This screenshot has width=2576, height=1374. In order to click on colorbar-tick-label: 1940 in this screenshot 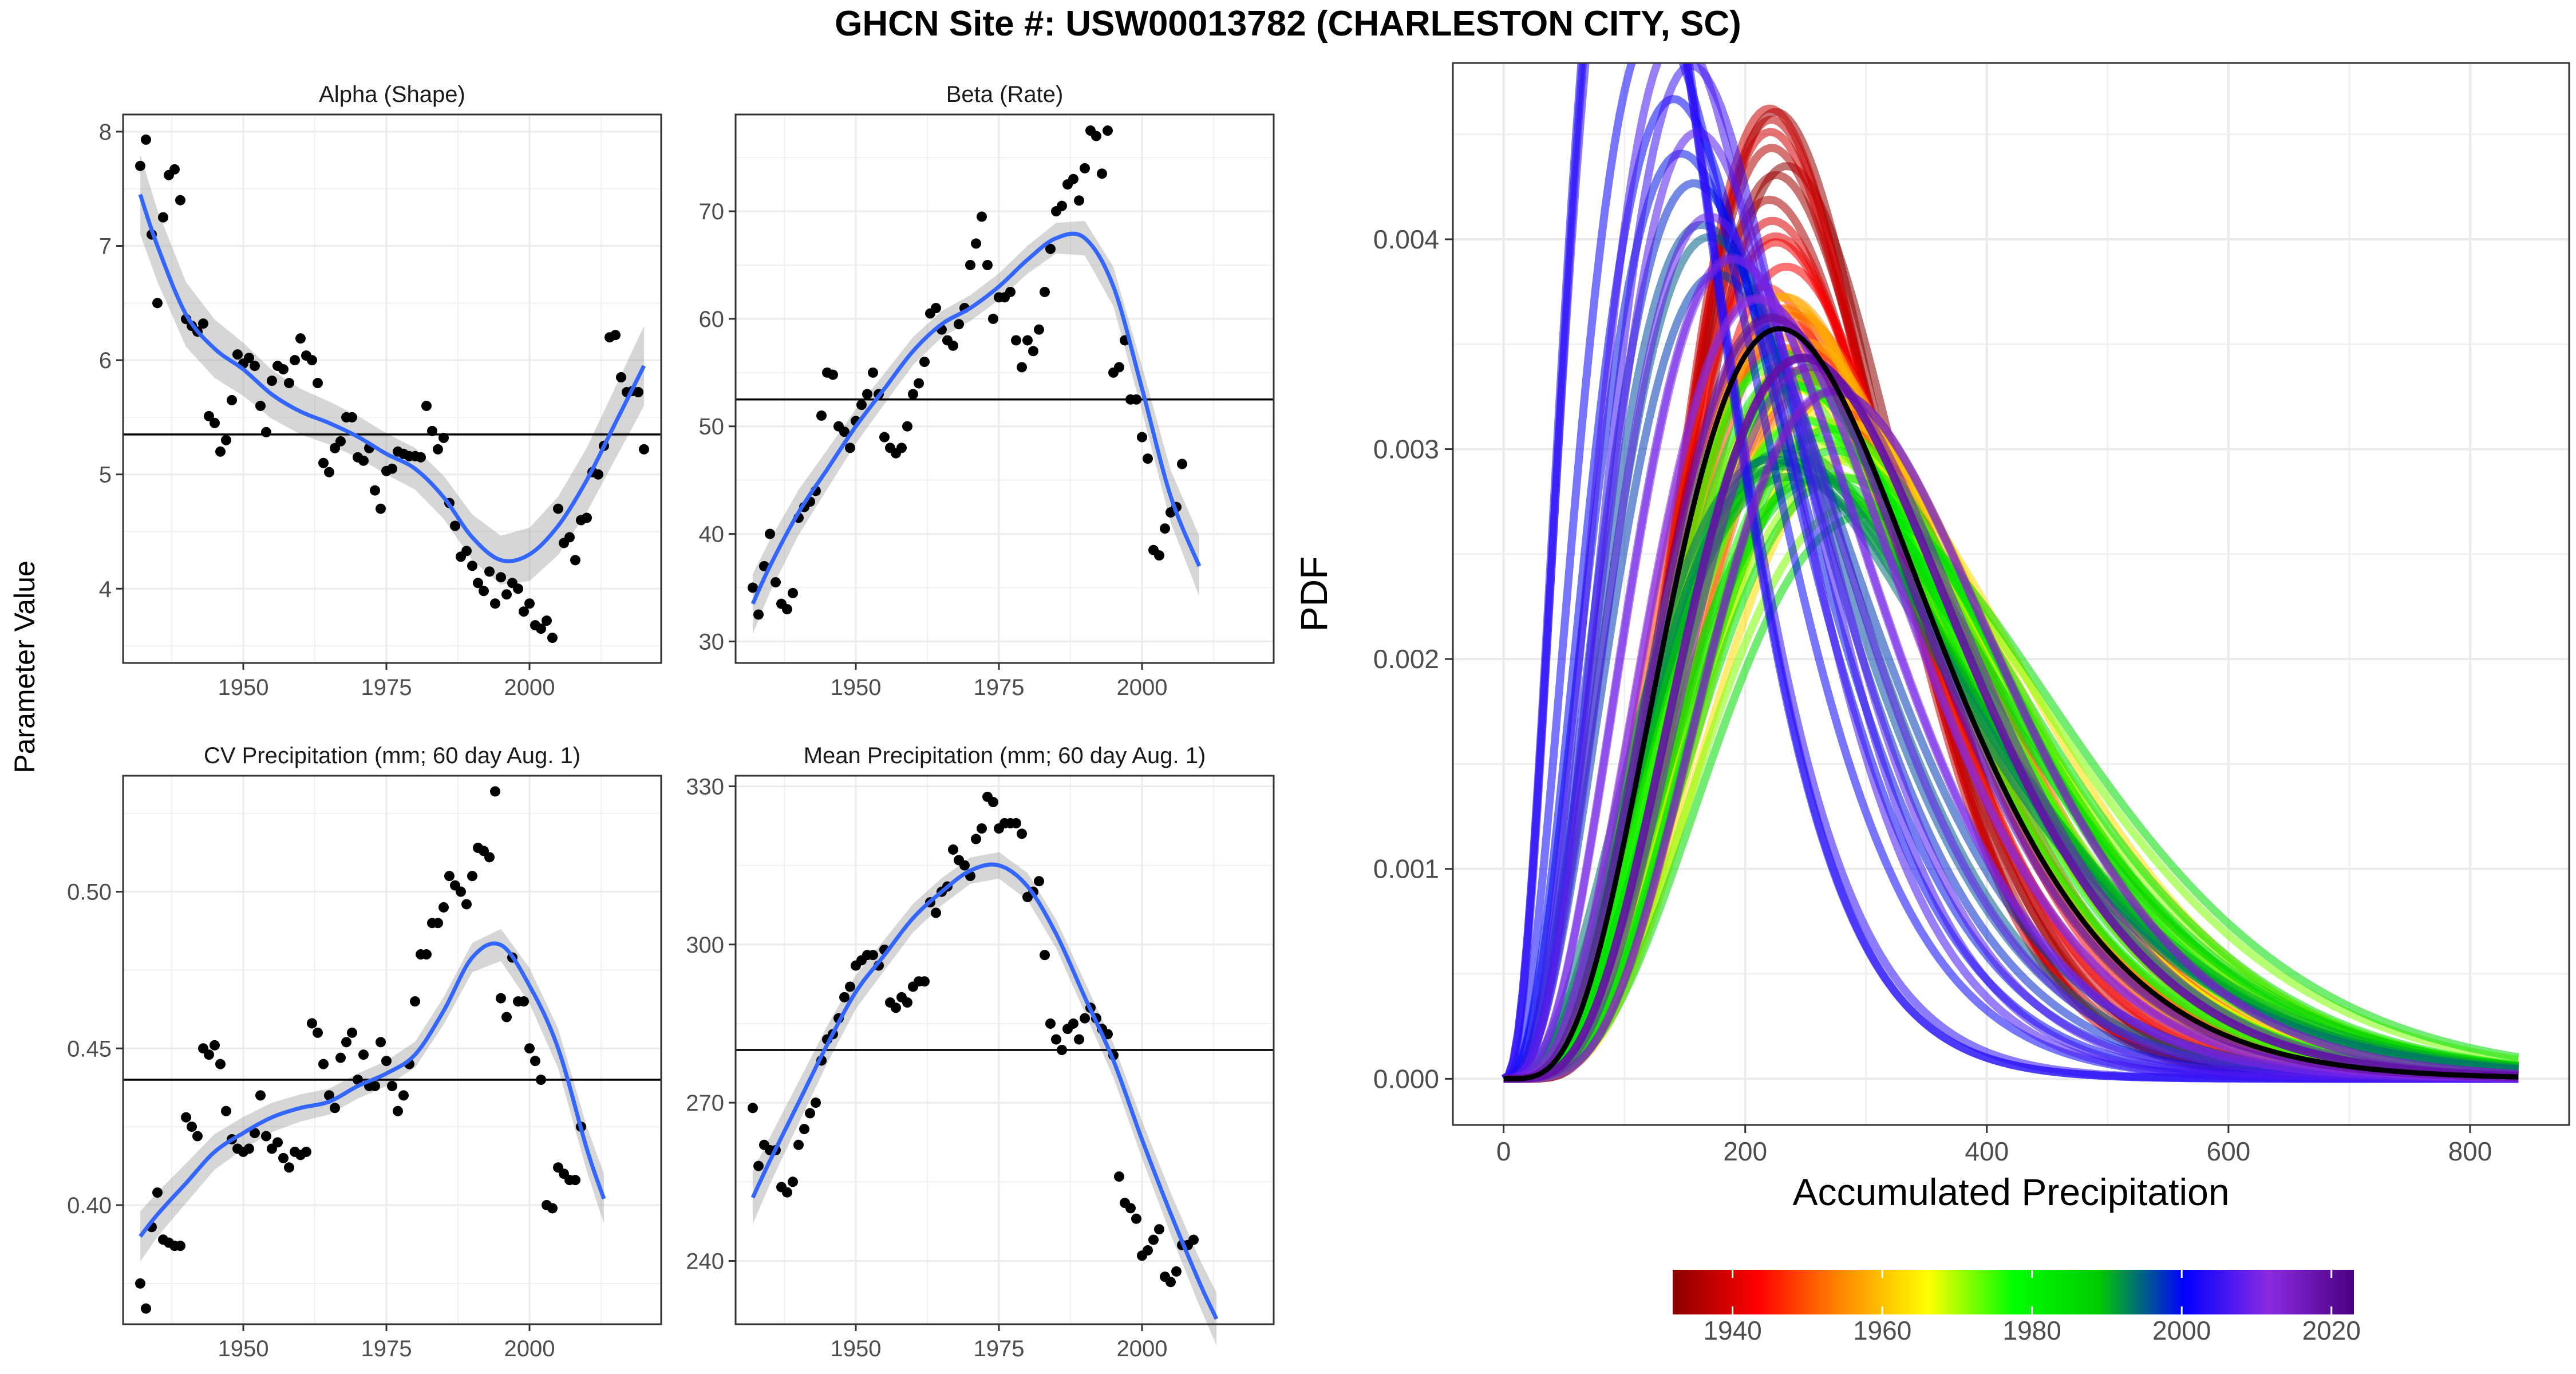, I will do `click(1732, 1330)`.